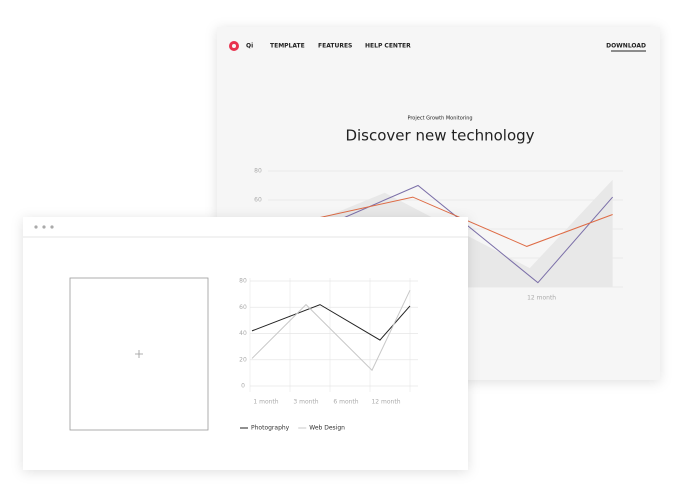 Image resolution: width=686 pixels, height=501 pixels. I want to click on logo-text: Qi, so click(249, 46).